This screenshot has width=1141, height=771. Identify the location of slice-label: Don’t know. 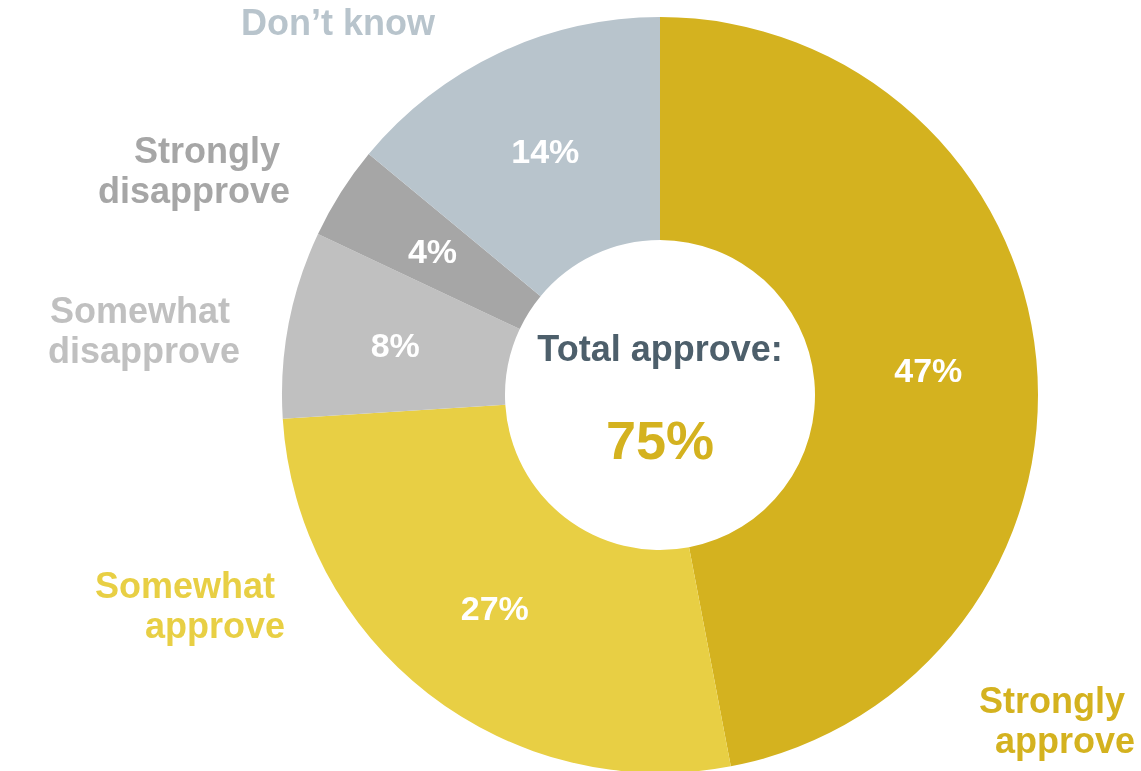
(338, 22).